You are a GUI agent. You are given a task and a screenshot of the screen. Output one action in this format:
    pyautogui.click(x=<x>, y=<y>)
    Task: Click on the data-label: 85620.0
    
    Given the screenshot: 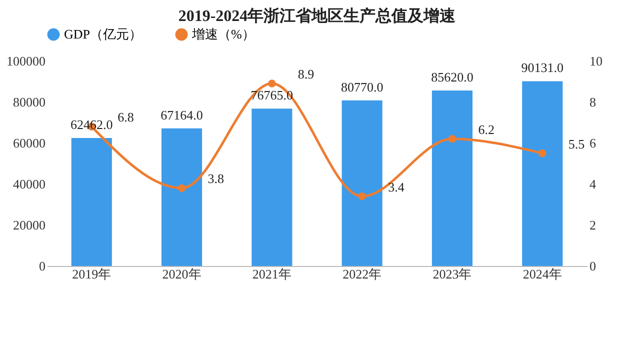 What is the action you would take?
    pyautogui.click(x=452, y=76)
    